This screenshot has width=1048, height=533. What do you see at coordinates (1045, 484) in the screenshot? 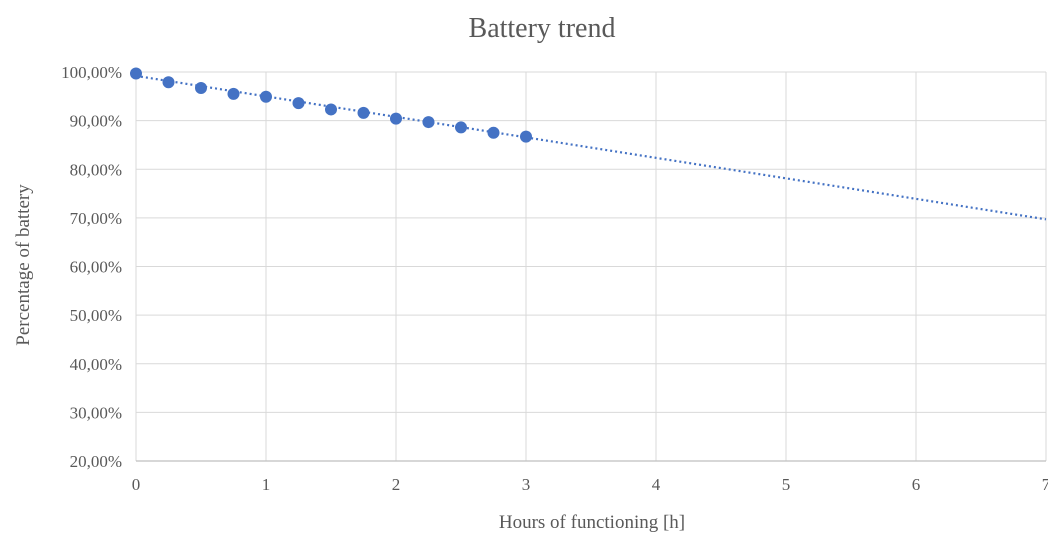
I see `x-tick-label: 7` at bounding box center [1045, 484].